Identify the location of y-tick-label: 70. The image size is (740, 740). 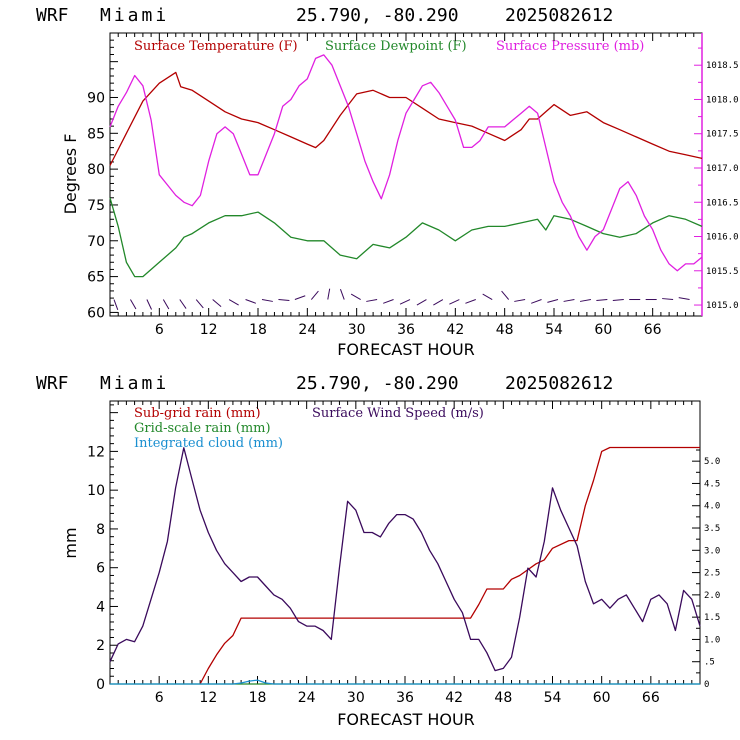
(96, 242).